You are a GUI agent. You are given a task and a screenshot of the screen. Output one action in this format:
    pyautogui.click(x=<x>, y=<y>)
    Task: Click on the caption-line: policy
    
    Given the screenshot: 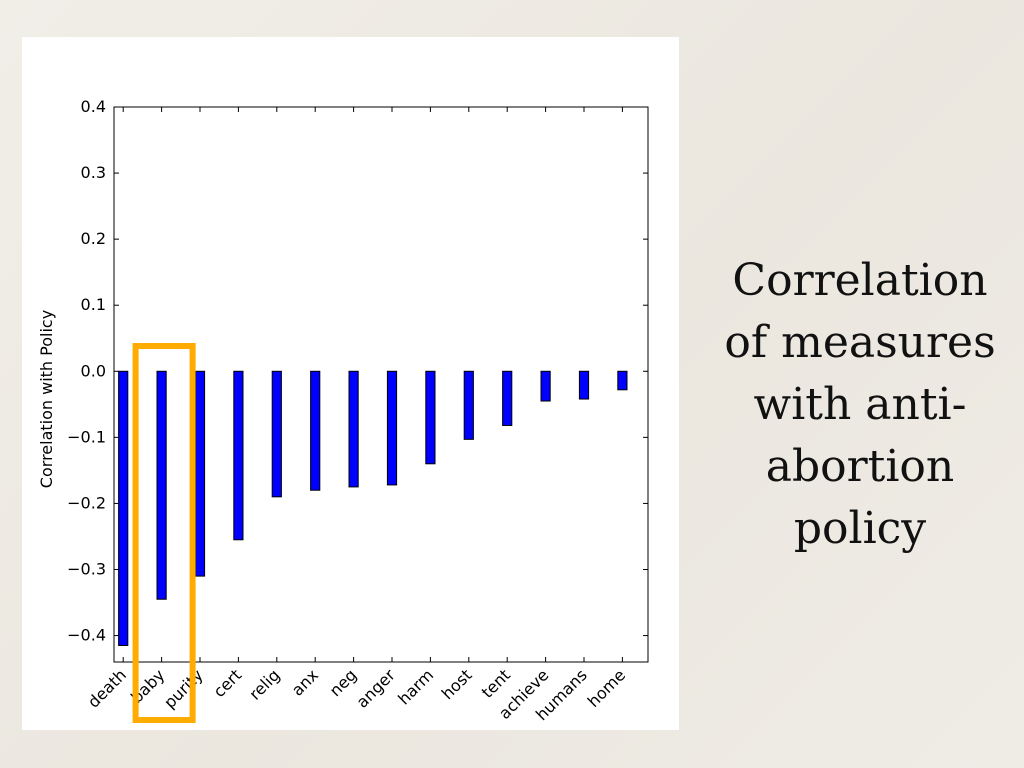 What is the action you would take?
    pyautogui.click(x=860, y=528)
    